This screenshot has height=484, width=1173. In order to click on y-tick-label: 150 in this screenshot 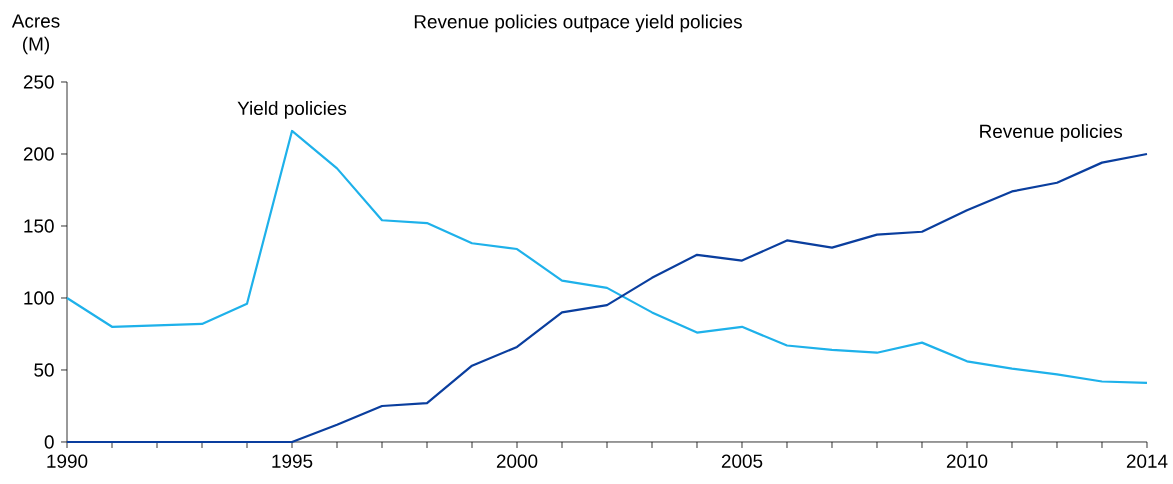, I will do `click(39, 226)`.